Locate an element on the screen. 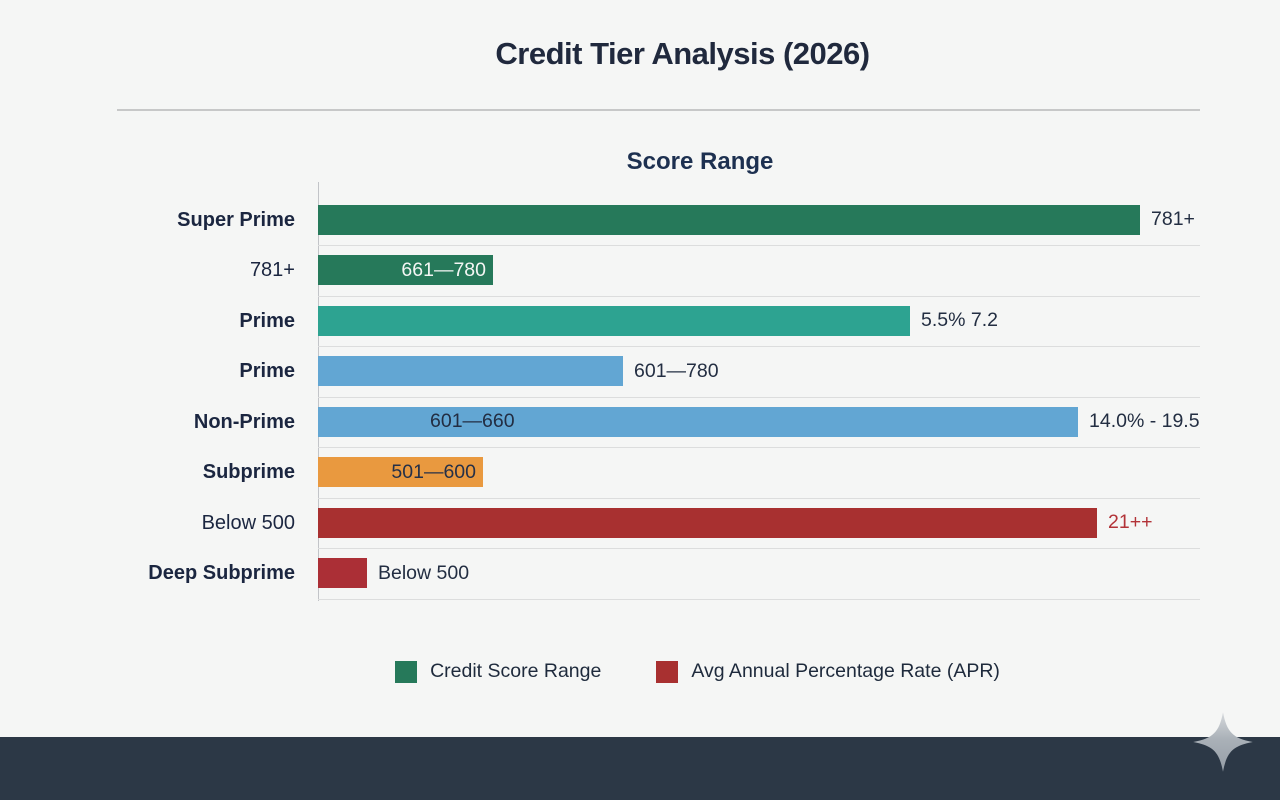 The height and width of the screenshot is (800, 1280). value-label: 601—780 is located at coordinates (676, 370).